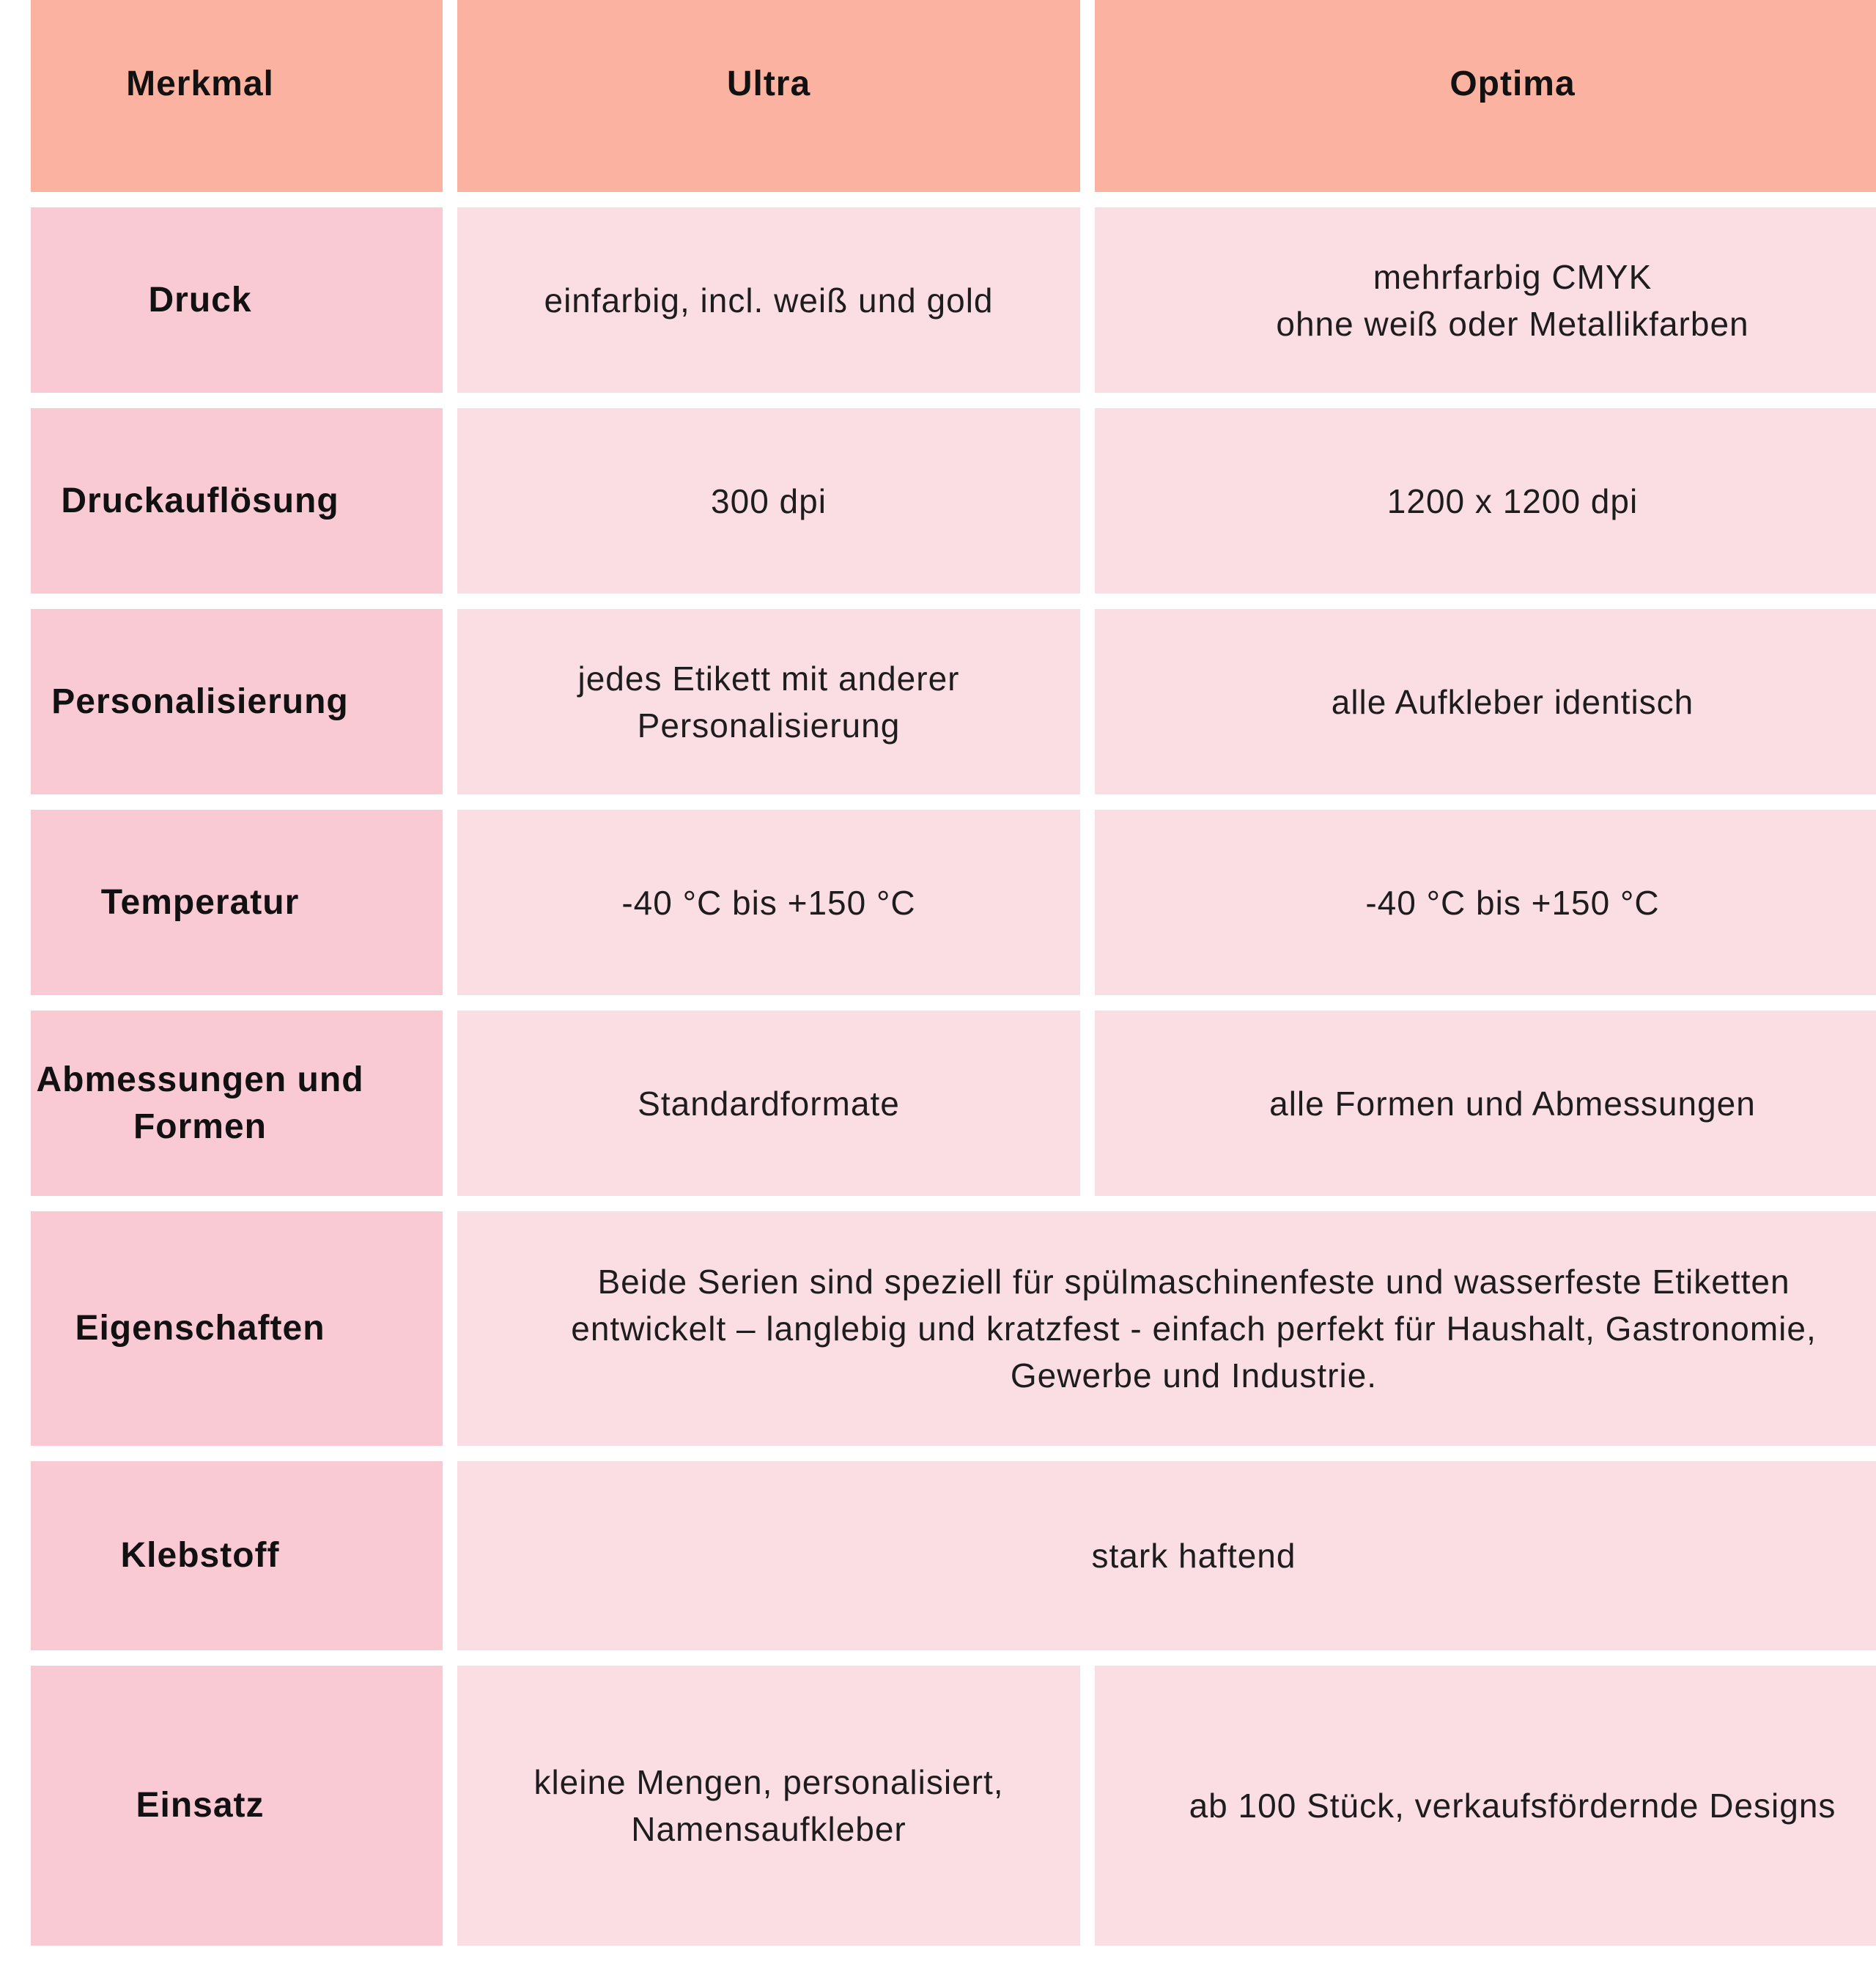 Image resolution: width=1876 pixels, height=1961 pixels. What do you see at coordinates (768, 1103) in the screenshot?
I see `ultra-value-cell: Standardformate` at bounding box center [768, 1103].